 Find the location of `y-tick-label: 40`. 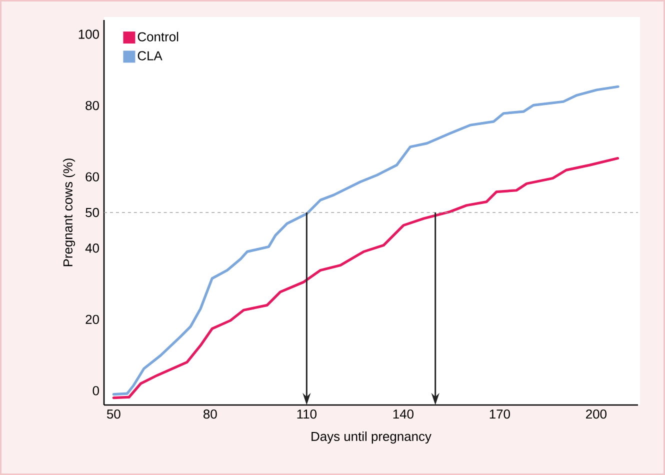

y-tick-label: 40 is located at coordinates (92, 248).